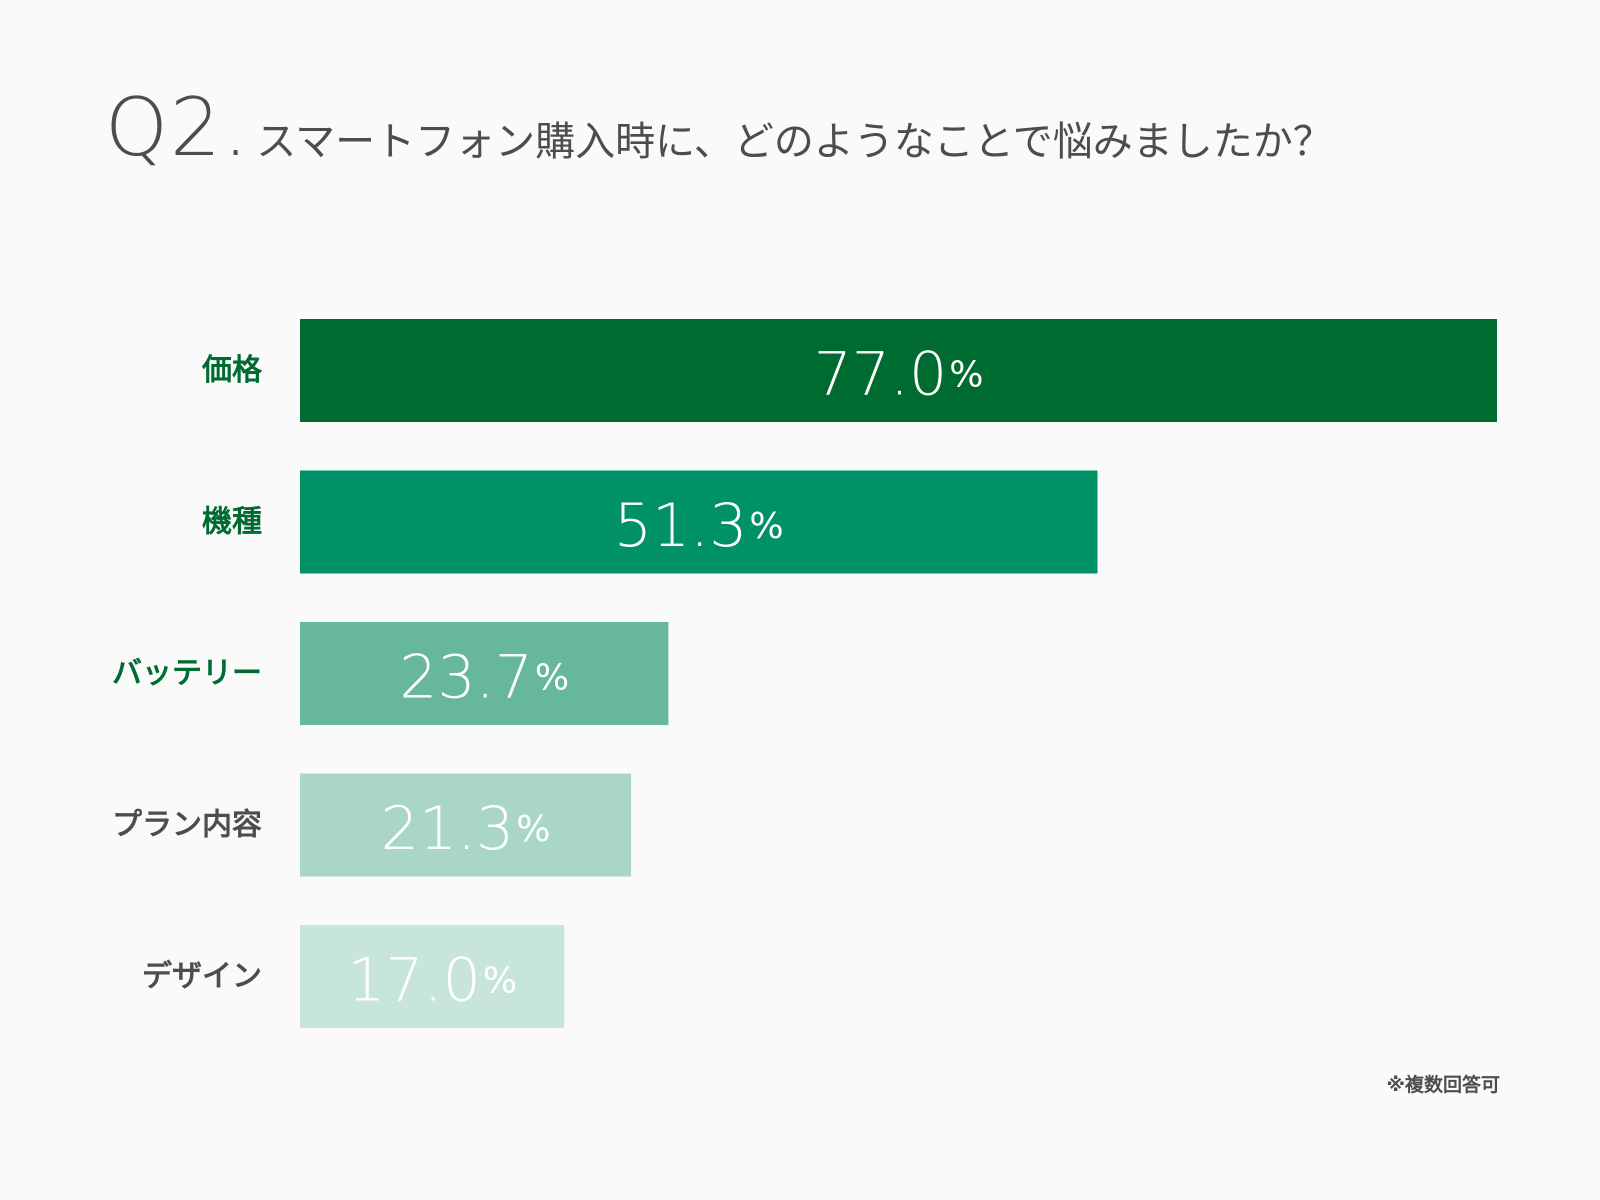 This screenshot has height=1200, width=1600. I want to click on question-number: Q2., so click(178, 127).